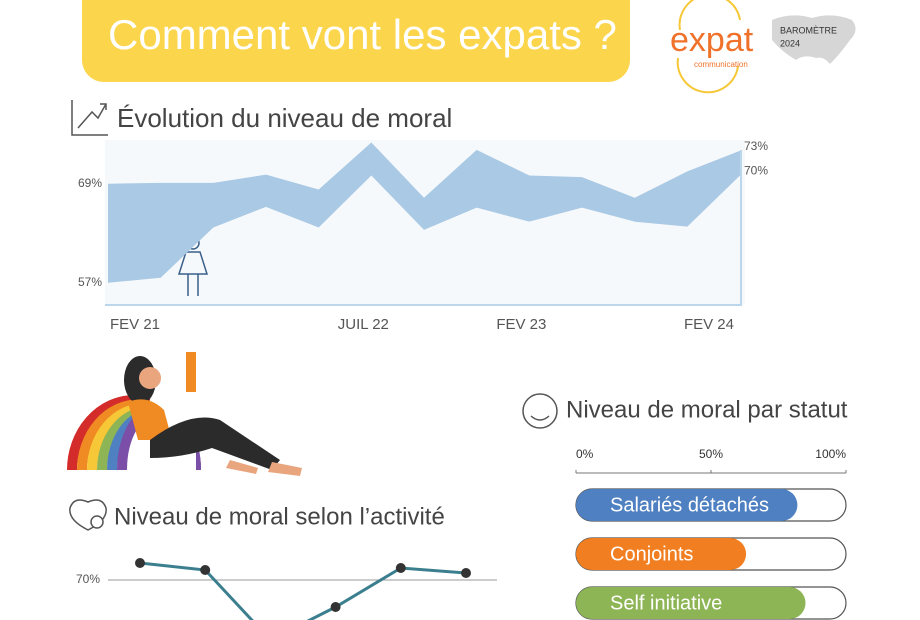  What do you see at coordinates (756, 146) in the screenshot?
I see `value-label: 73%` at bounding box center [756, 146].